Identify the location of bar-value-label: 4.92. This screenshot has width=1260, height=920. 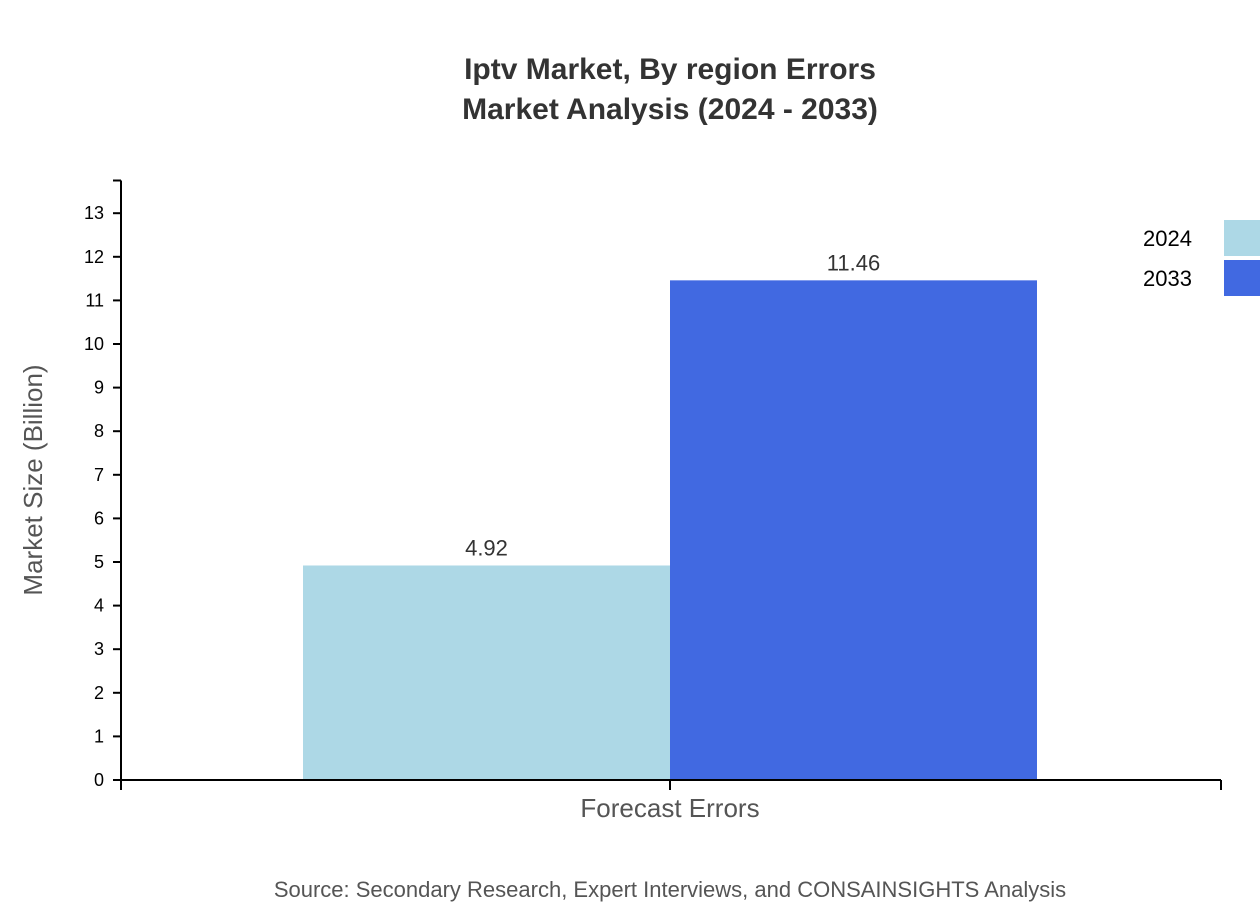
(486, 547).